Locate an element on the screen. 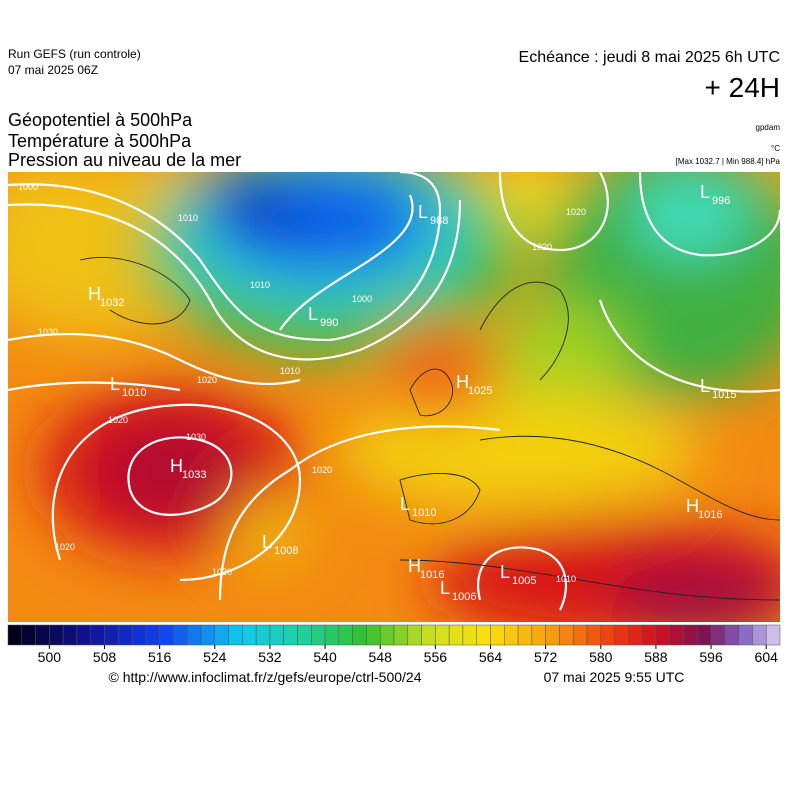  unit-pressure: [Max 1032.7 | Min 988.4] hPa is located at coordinates (728, 161).